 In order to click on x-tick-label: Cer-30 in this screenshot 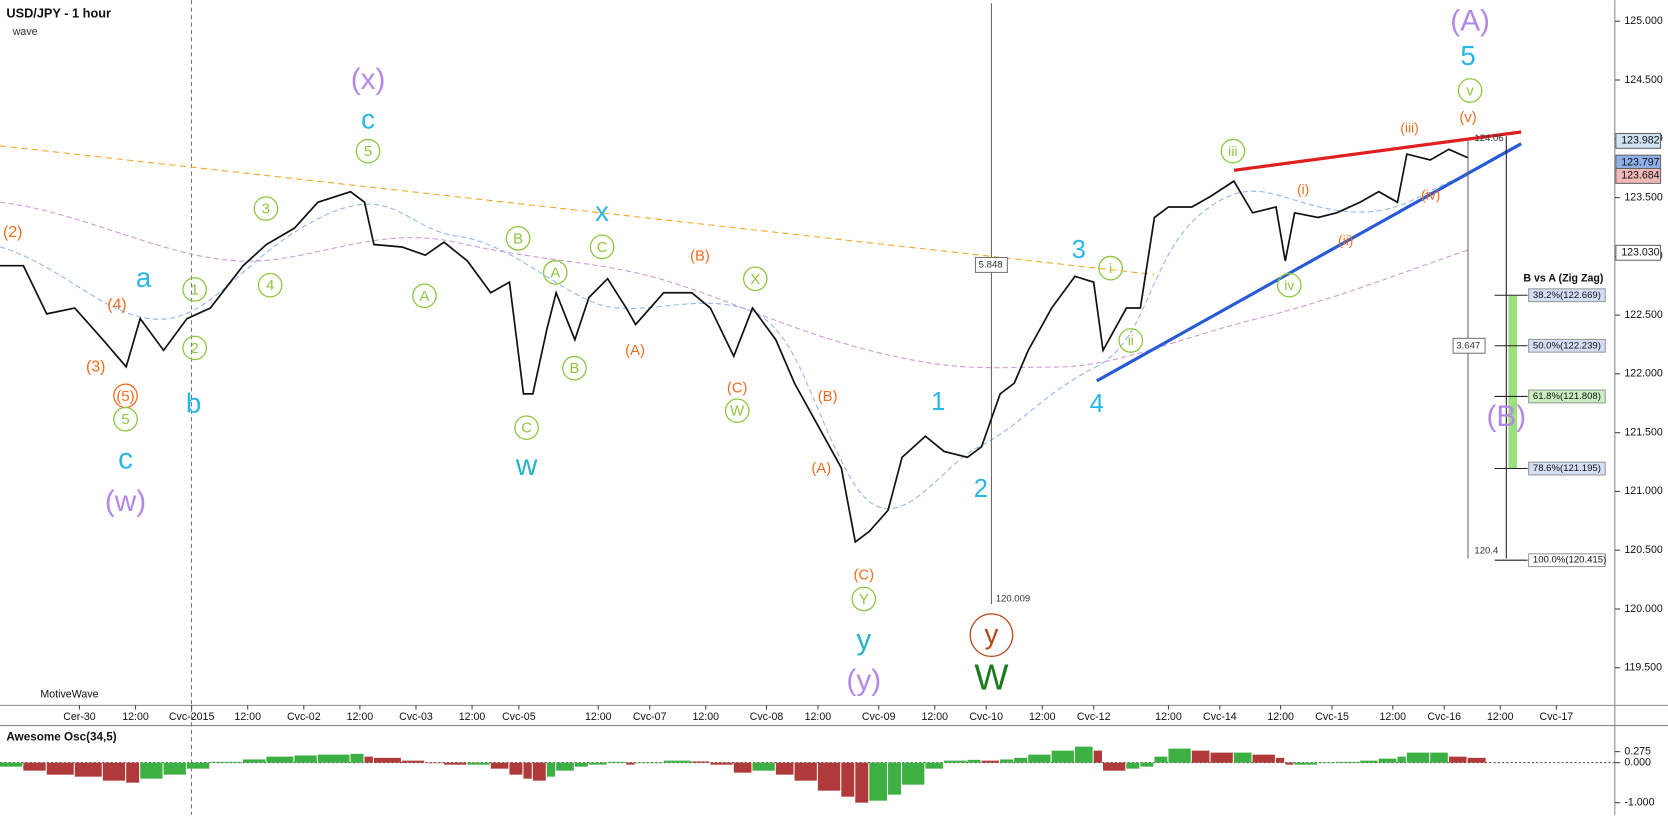, I will do `click(79, 717)`.